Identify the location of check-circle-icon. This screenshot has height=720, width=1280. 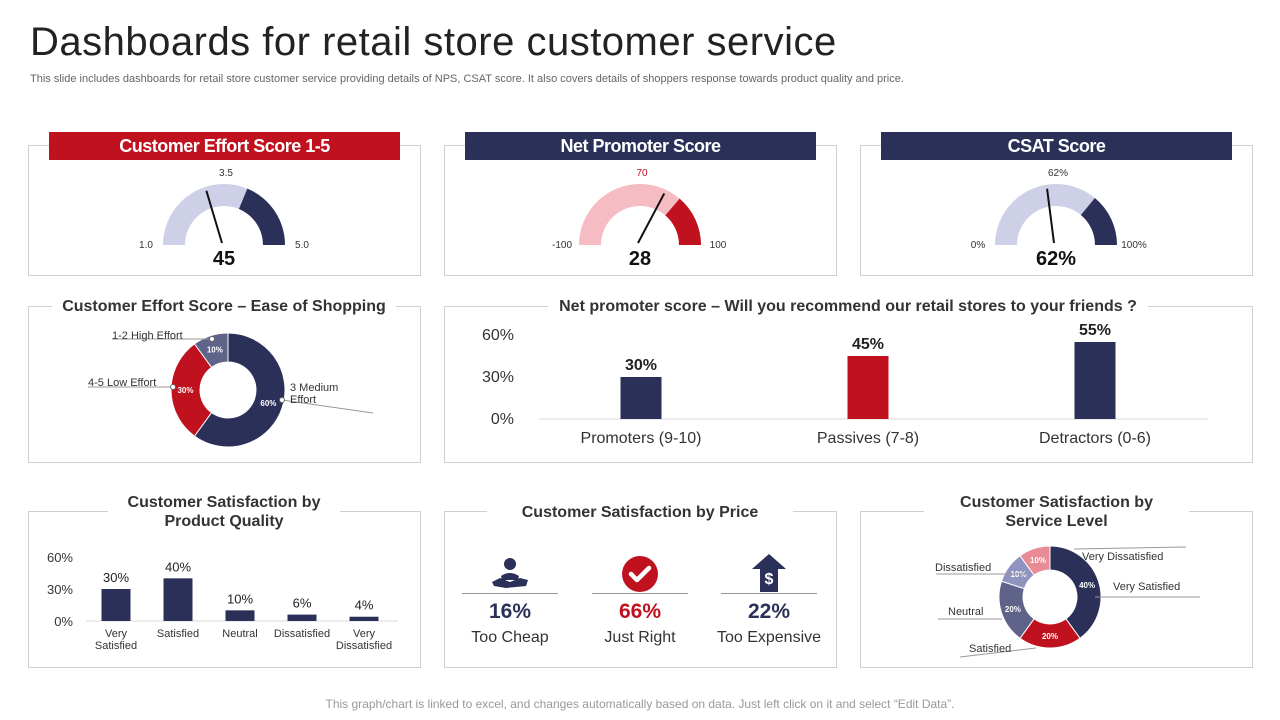
(640, 574).